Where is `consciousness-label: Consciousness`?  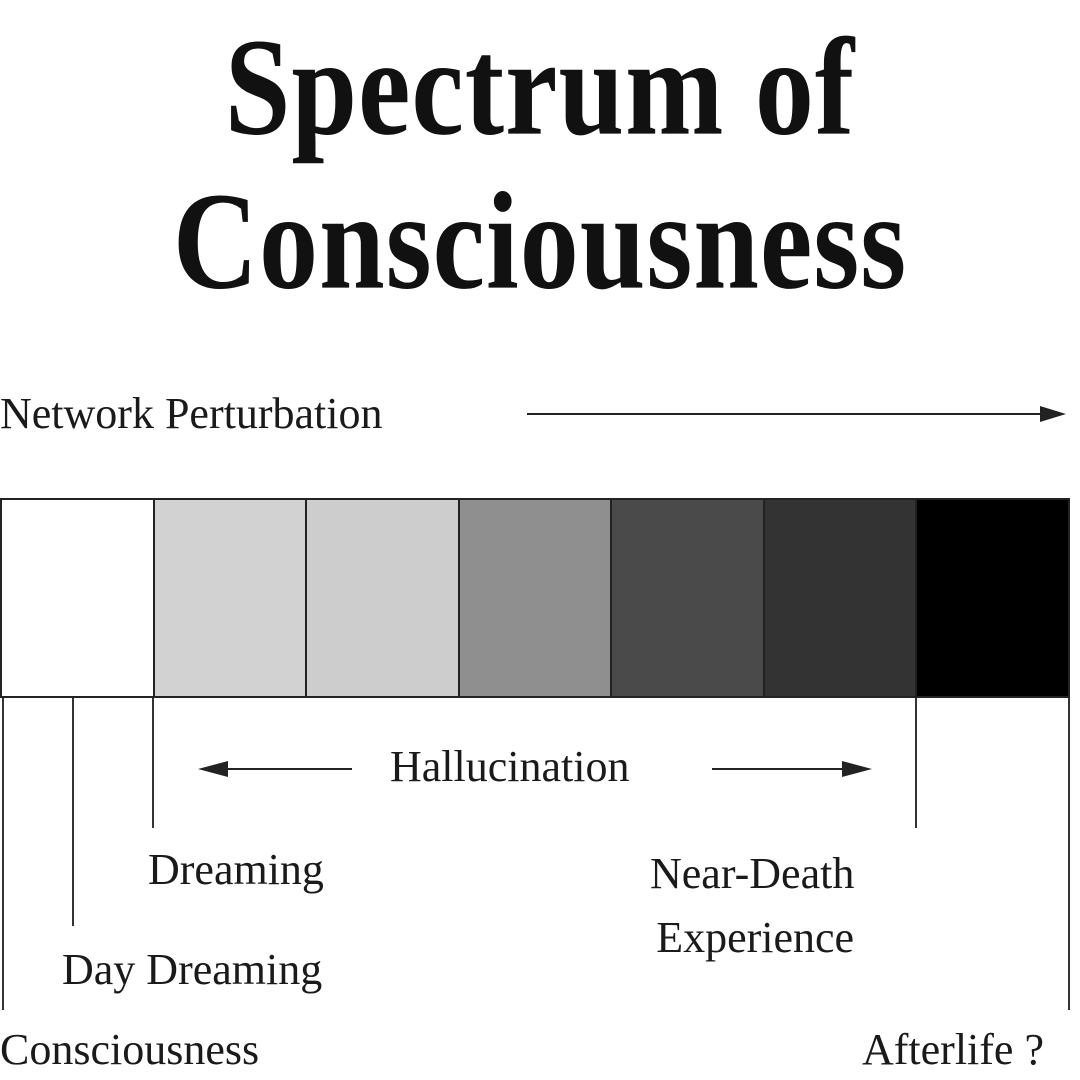 consciousness-label: Consciousness is located at coordinates (130, 1049).